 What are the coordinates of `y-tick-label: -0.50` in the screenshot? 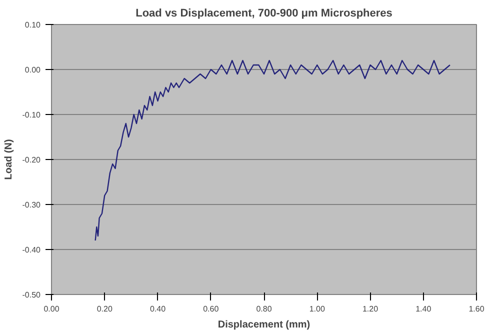 It's located at (32, 295).